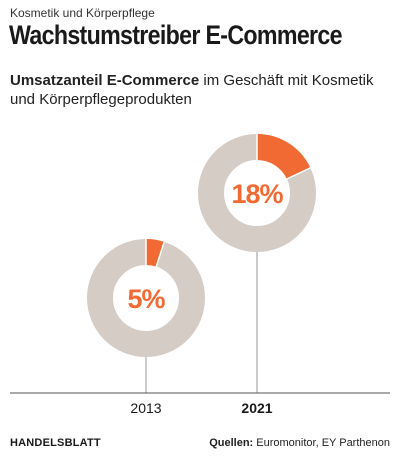 The width and height of the screenshot is (400, 459). Describe the element at coordinates (55, 443) in the screenshot. I see `brand-label: HANDELSBLATT` at that location.